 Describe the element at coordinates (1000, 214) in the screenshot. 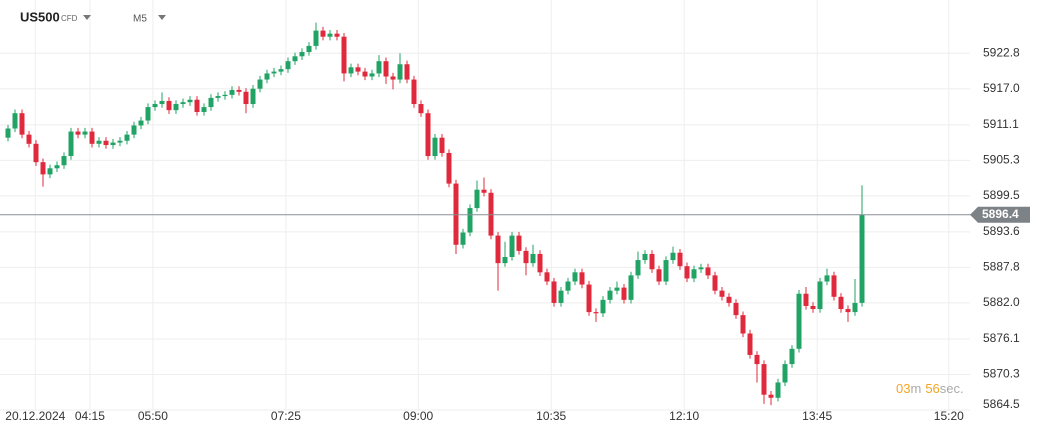

I see `current-price-label: 5896.4` at that location.